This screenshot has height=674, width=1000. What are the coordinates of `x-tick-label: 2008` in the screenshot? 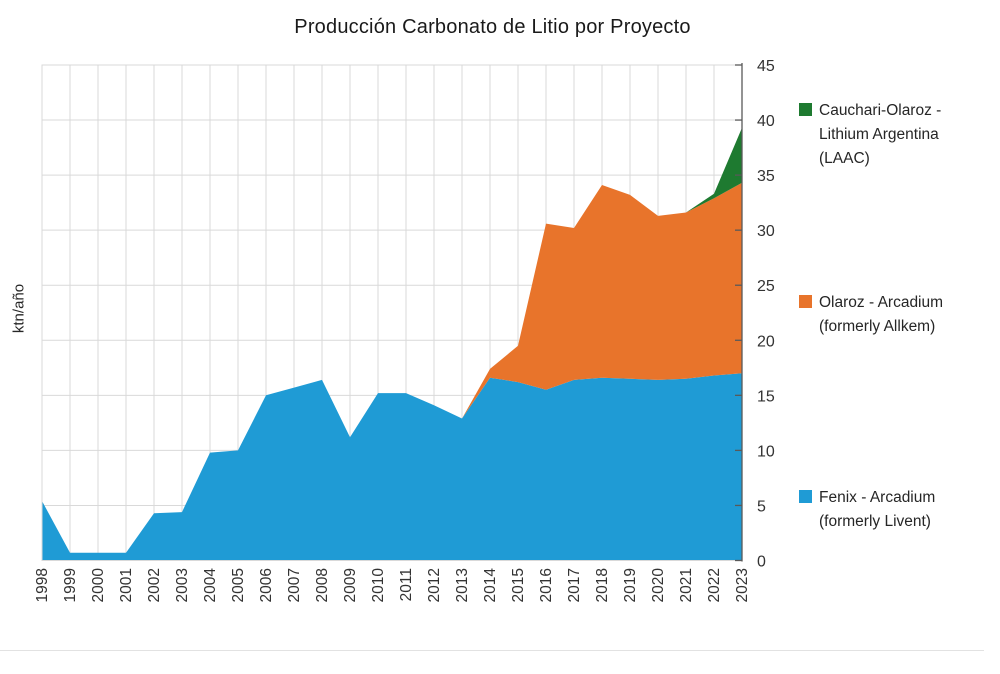 It's located at (322, 585).